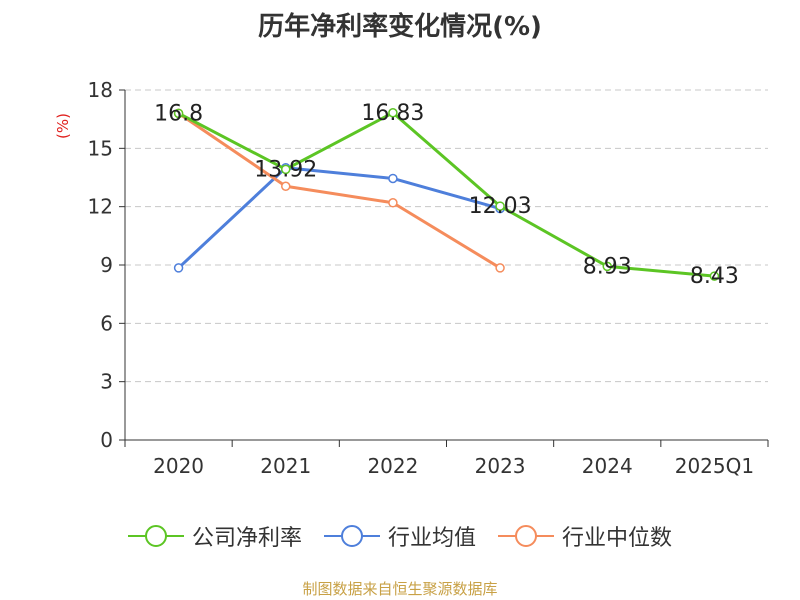 The image size is (800, 600). Describe the element at coordinates (100, 207) in the screenshot. I see `y-tick-label: 12` at that location.